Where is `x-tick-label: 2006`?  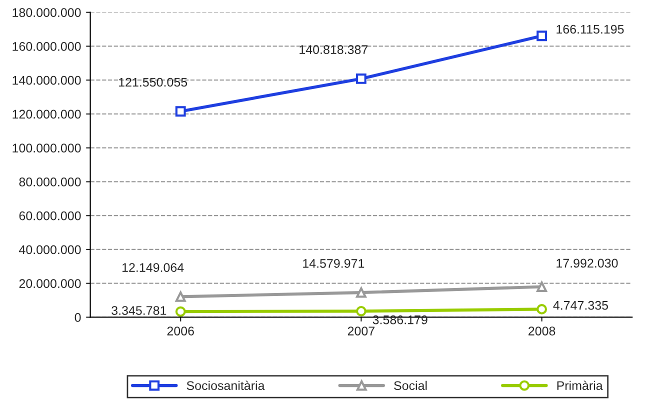 x-tick-label: 2006 is located at coordinates (180, 331).